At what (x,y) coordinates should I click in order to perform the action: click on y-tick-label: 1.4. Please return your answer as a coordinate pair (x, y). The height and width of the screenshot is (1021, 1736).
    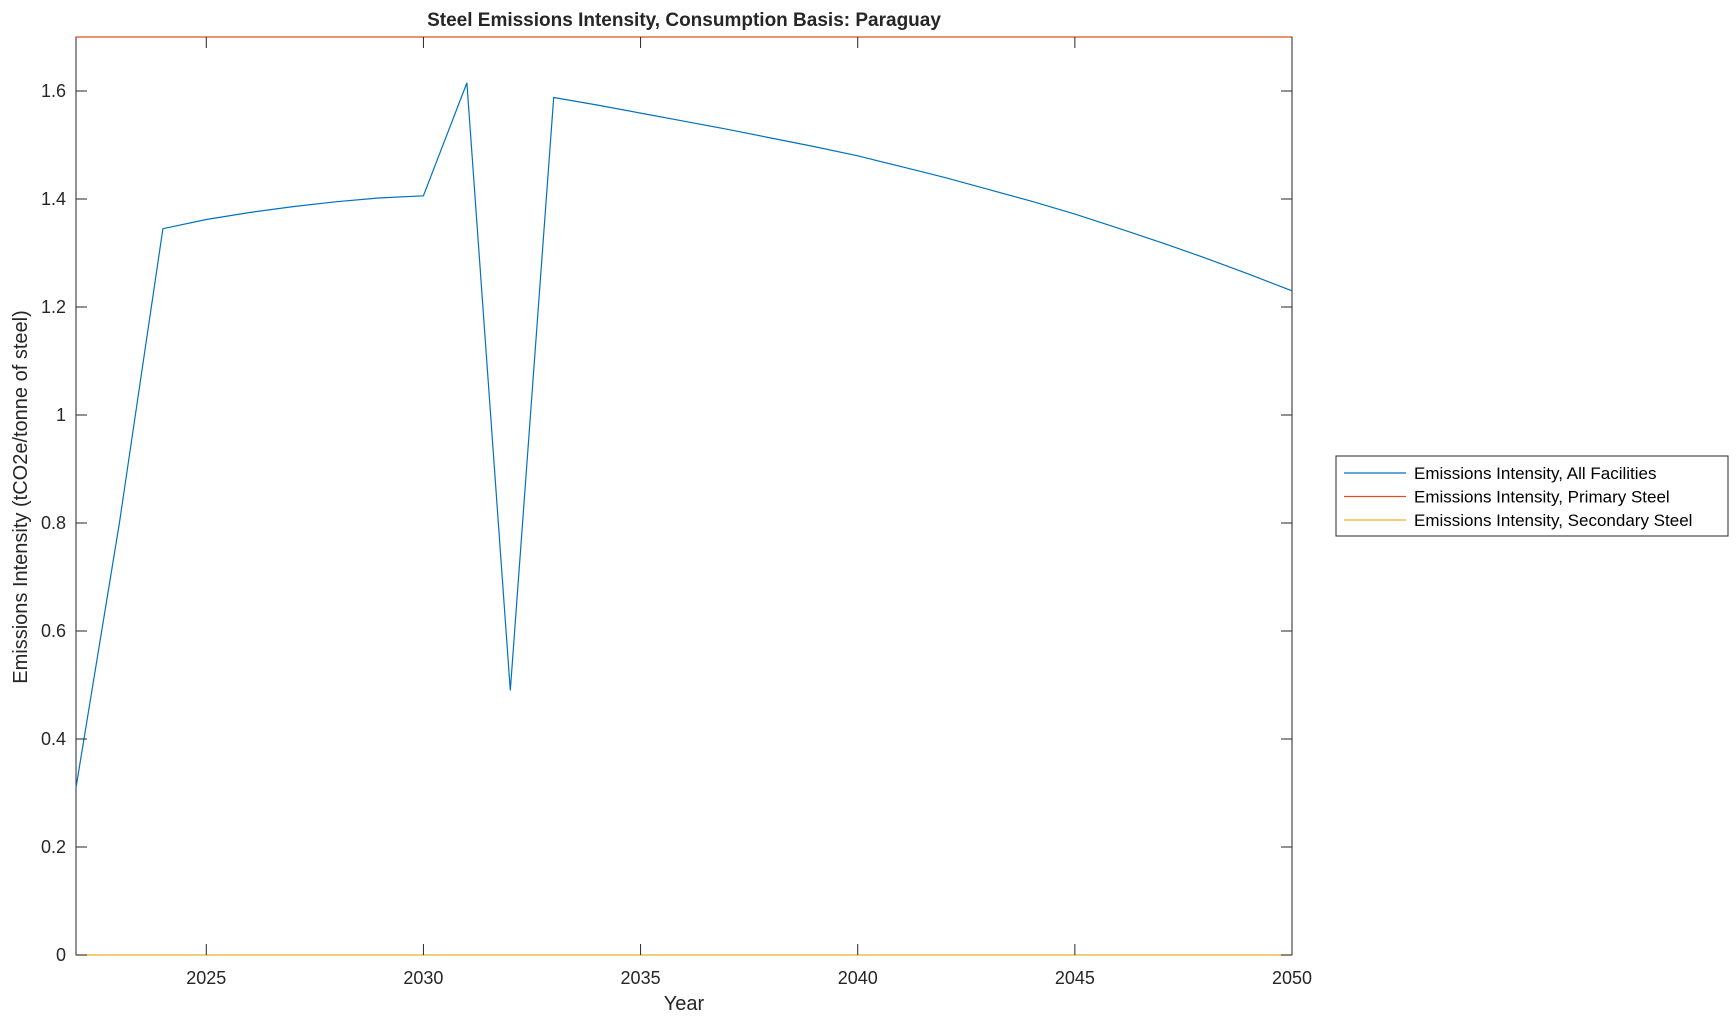
    Looking at the image, I should click on (53, 199).